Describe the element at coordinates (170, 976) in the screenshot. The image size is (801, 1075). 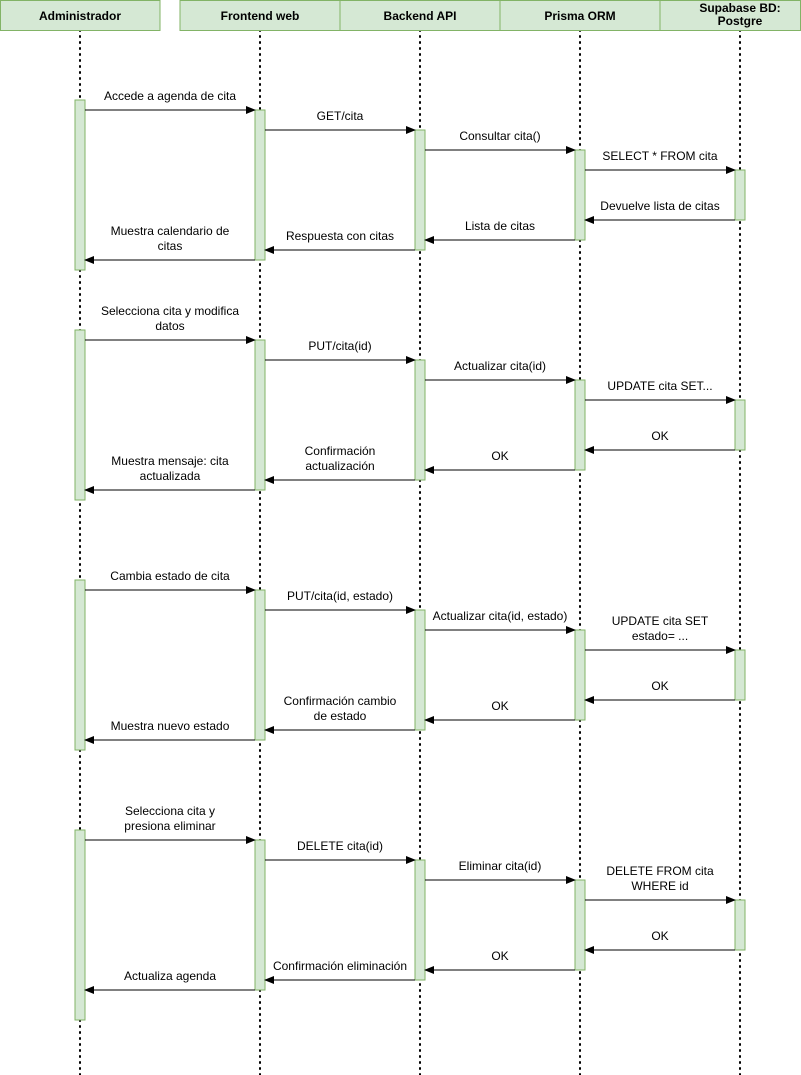
I see `message-label: Actualiza agenda` at that location.